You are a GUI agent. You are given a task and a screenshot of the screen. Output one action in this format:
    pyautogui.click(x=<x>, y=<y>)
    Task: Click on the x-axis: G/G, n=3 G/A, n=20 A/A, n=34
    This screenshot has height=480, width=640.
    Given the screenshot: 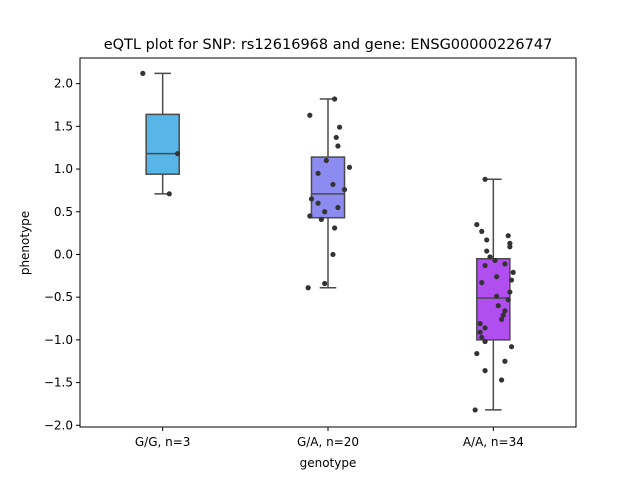 What is the action you would take?
    pyautogui.click(x=329, y=438)
    